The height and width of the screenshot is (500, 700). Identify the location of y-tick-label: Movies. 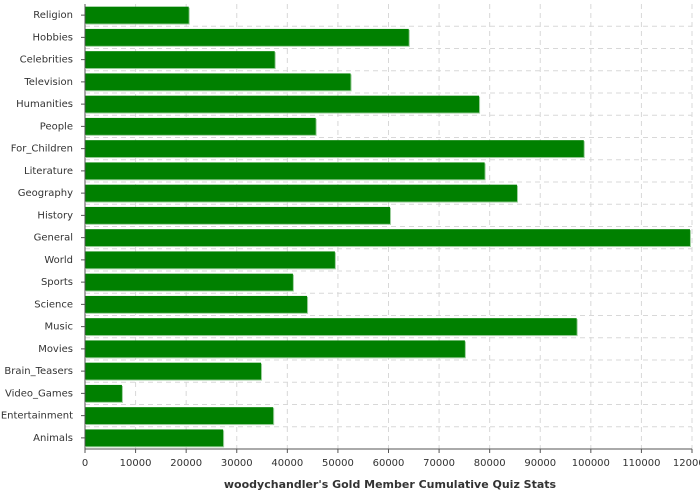
(55, 349).